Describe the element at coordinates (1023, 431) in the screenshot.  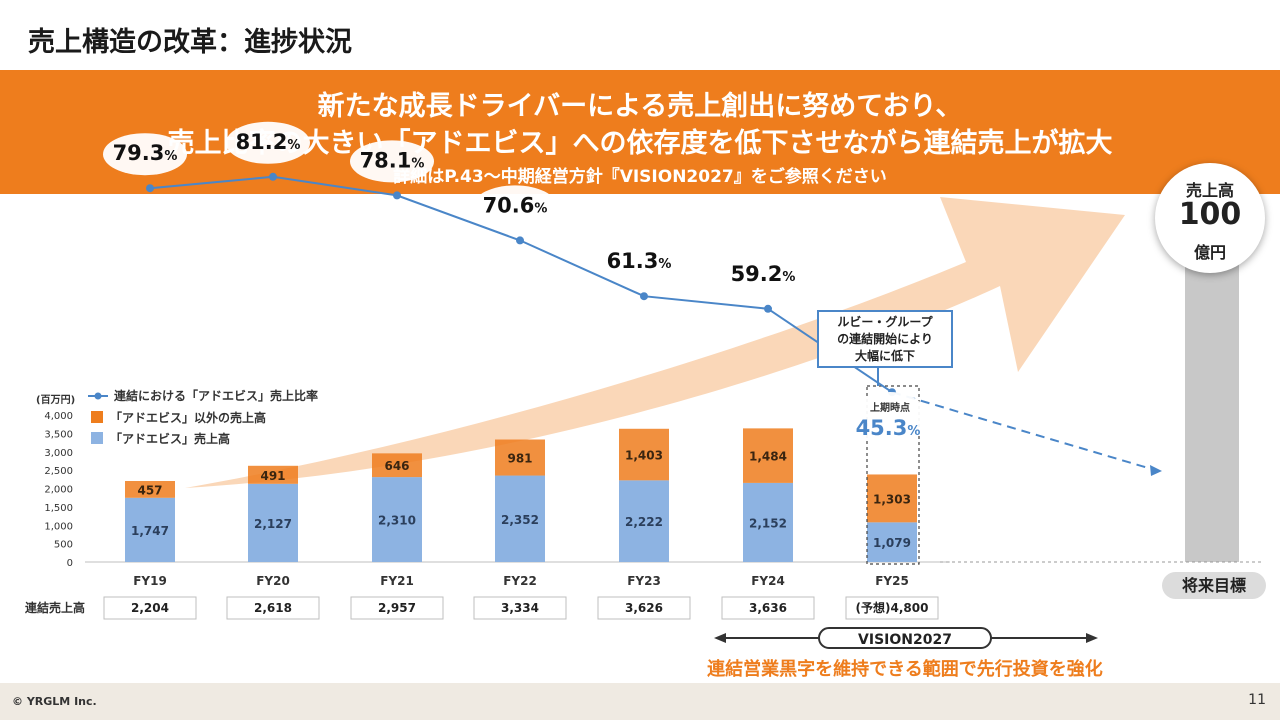
I see `ratio-forecast-line` at that location.